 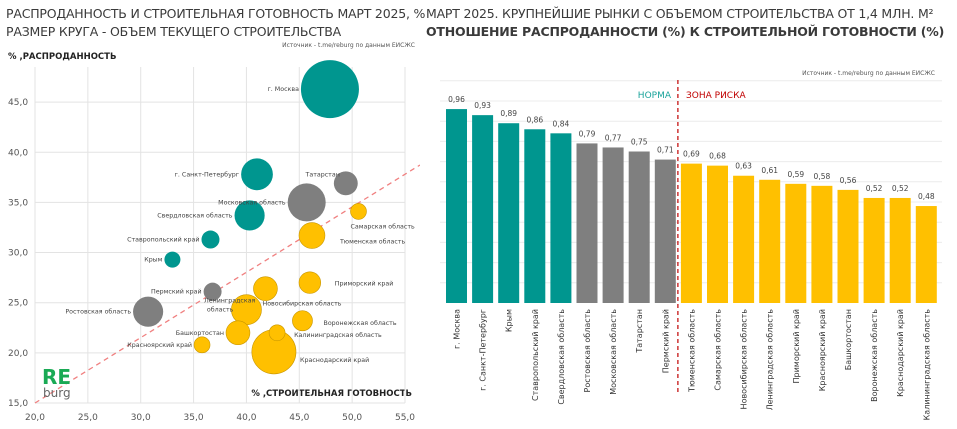 What do you see at coordinates (246, 418) in the screenshot?
I see `x-tick-label: 40,0` at bounding box center [246, 418].